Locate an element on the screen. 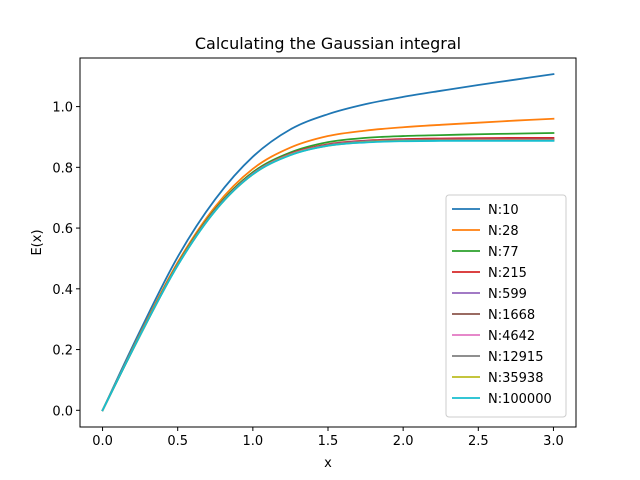  legend-label: N:10 is located at coordinates (503, 210).